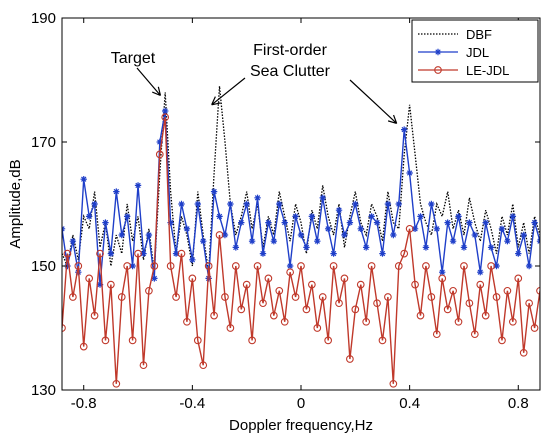  What do you see at coordinates (438, 70) in the screenshot?
I see `legend-swatch-marker` at bounding box center [438, 70].